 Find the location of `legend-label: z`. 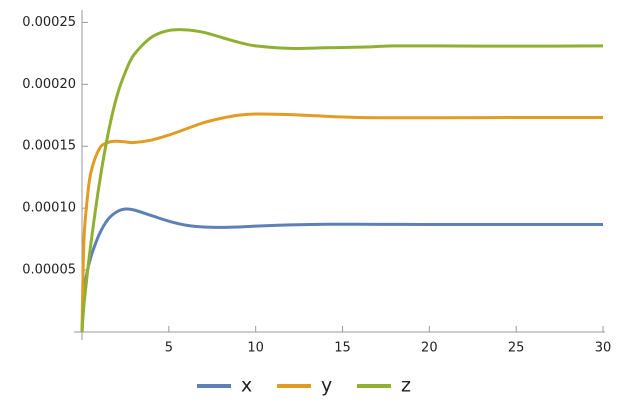

legend-label: z is located at coordinates (406, 386).